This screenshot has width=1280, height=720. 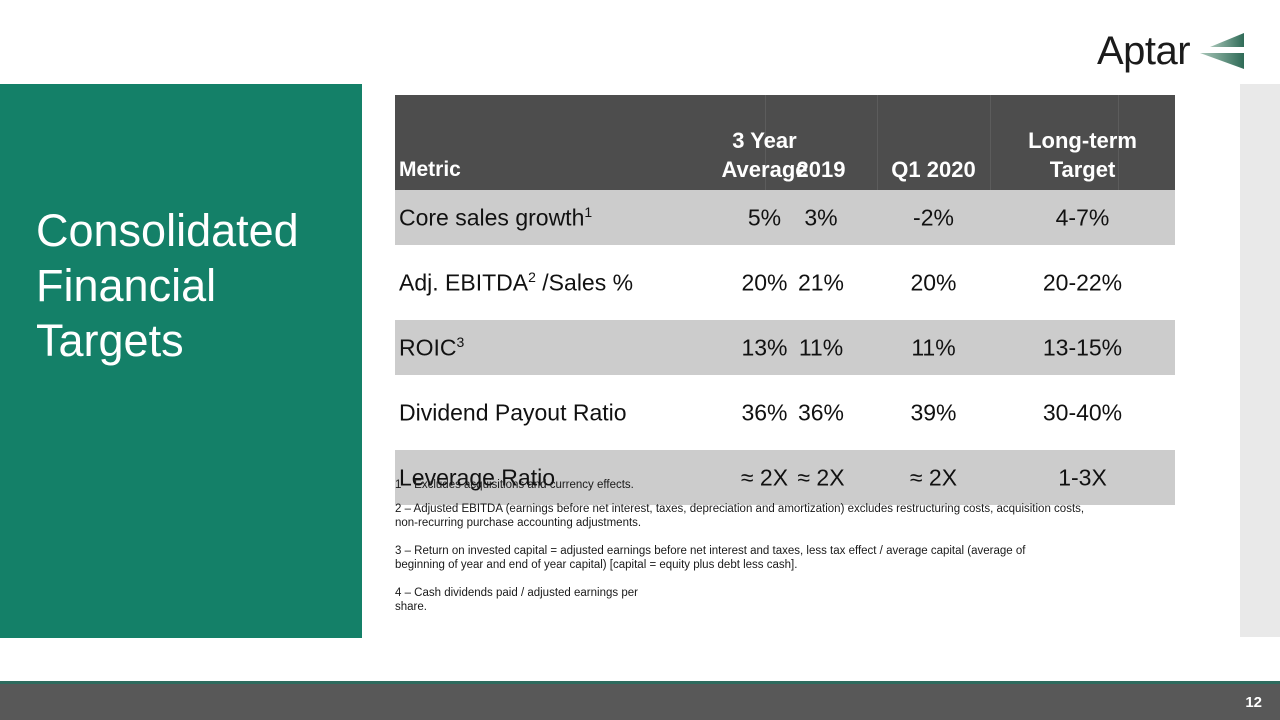 What do you see at coordinates (167, 230) in the screenshot?
I see `page-title-line-1: Consolidated` at bounding box center [167, 230].